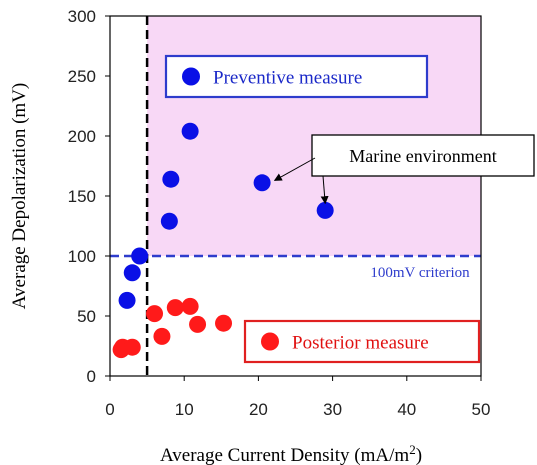 This screenshot has height=465, width=537. What do you see at coordinates (82, 256) in the screenshot?
I see `y-tick-label: 100` at bounding box center [82, 256].